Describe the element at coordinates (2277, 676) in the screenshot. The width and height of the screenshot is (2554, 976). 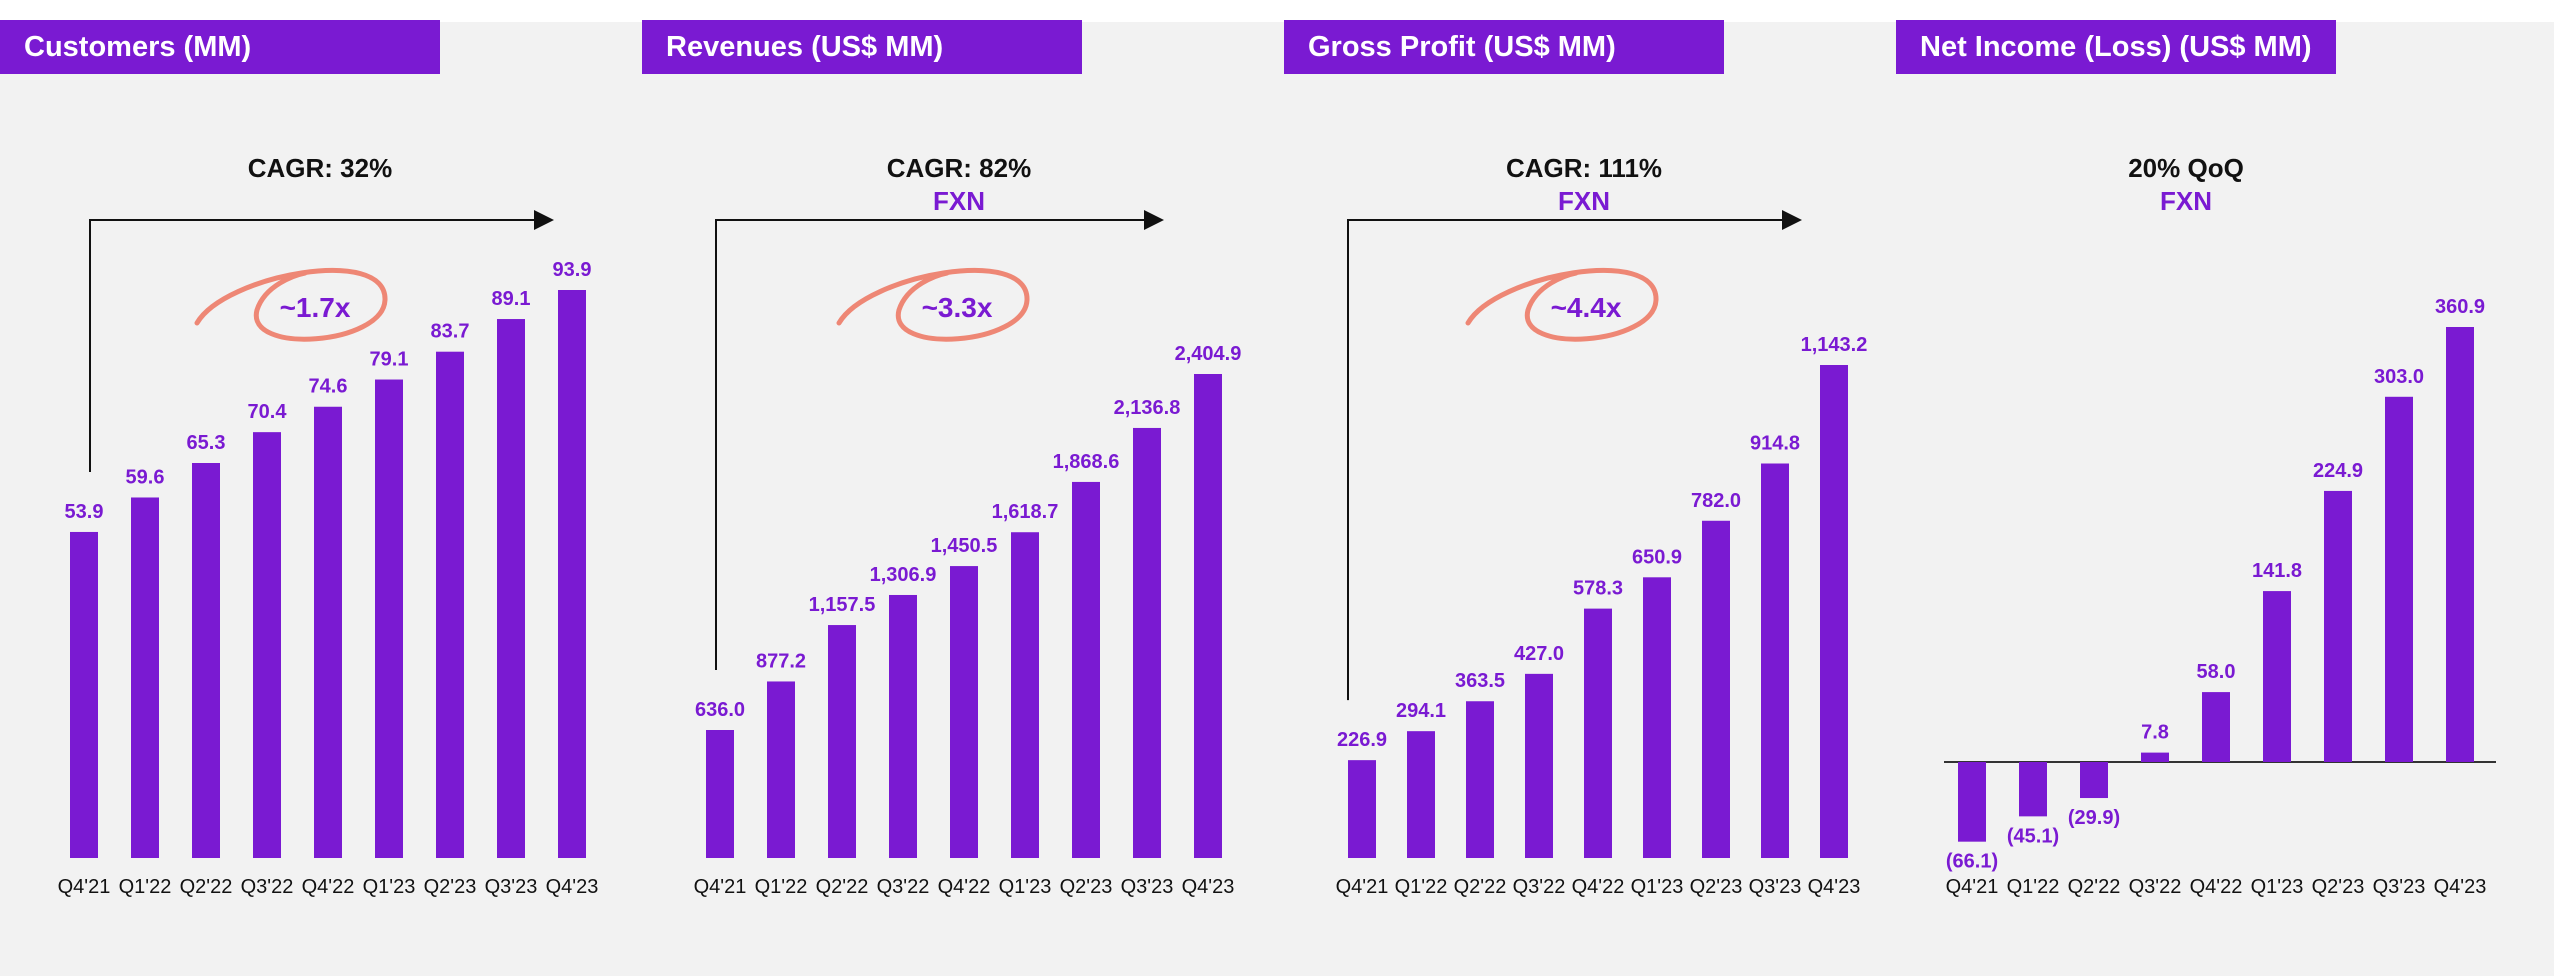
I see `bar-Q1'23` at that location.